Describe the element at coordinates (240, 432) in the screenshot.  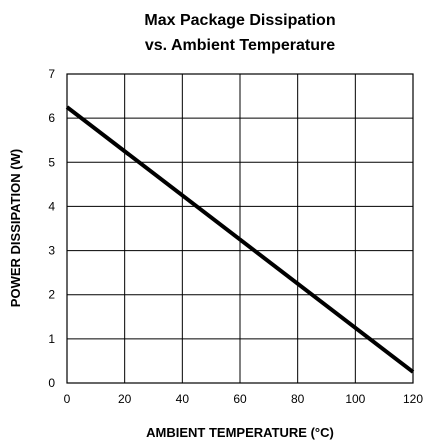
I see `x-axis-label: AMBIENT TEMPERATURE (°C)` at that location.